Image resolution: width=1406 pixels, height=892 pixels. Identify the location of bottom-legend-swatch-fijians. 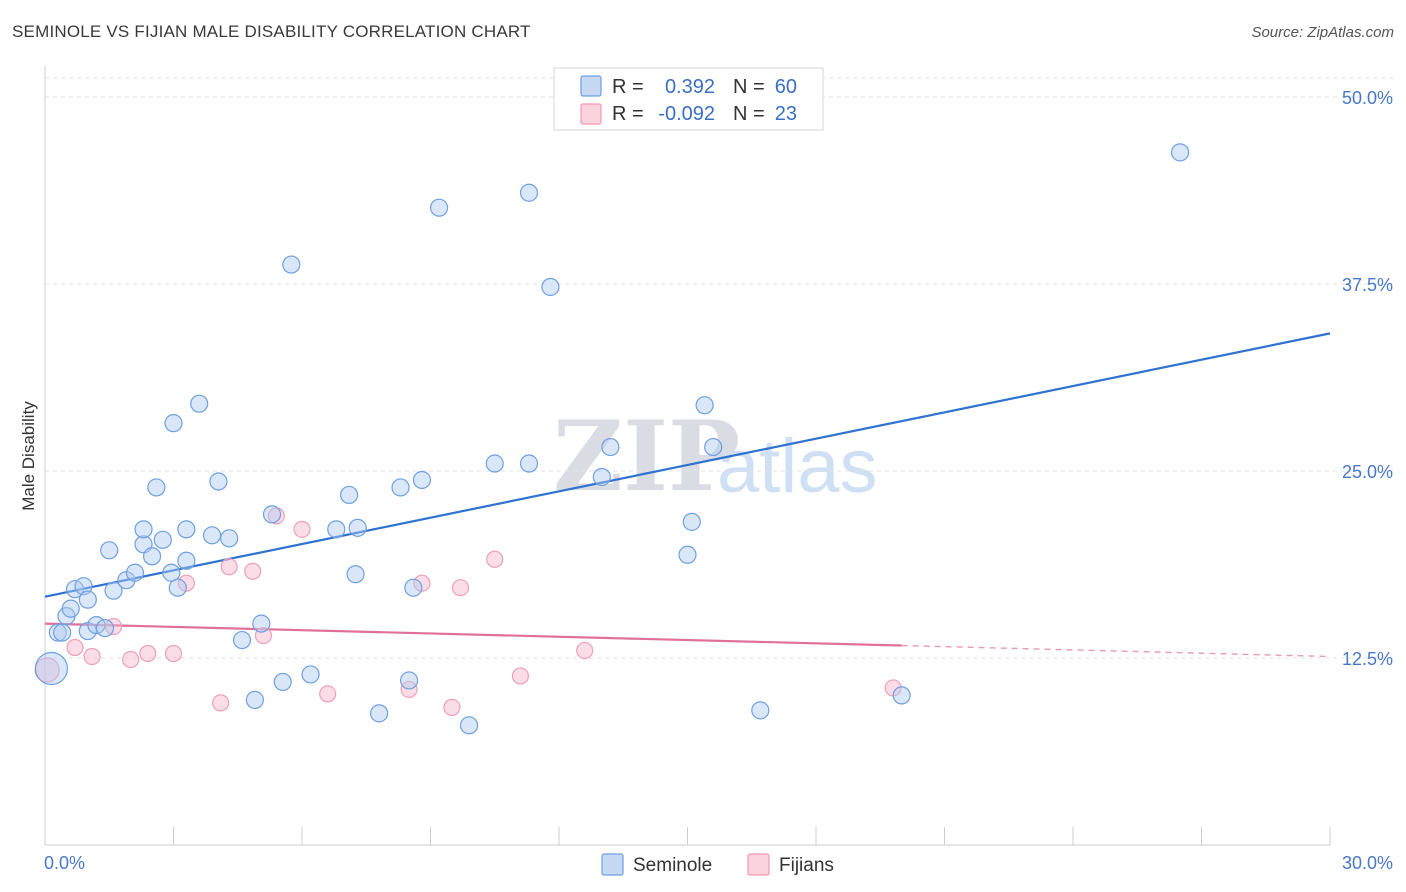
(758, 864).